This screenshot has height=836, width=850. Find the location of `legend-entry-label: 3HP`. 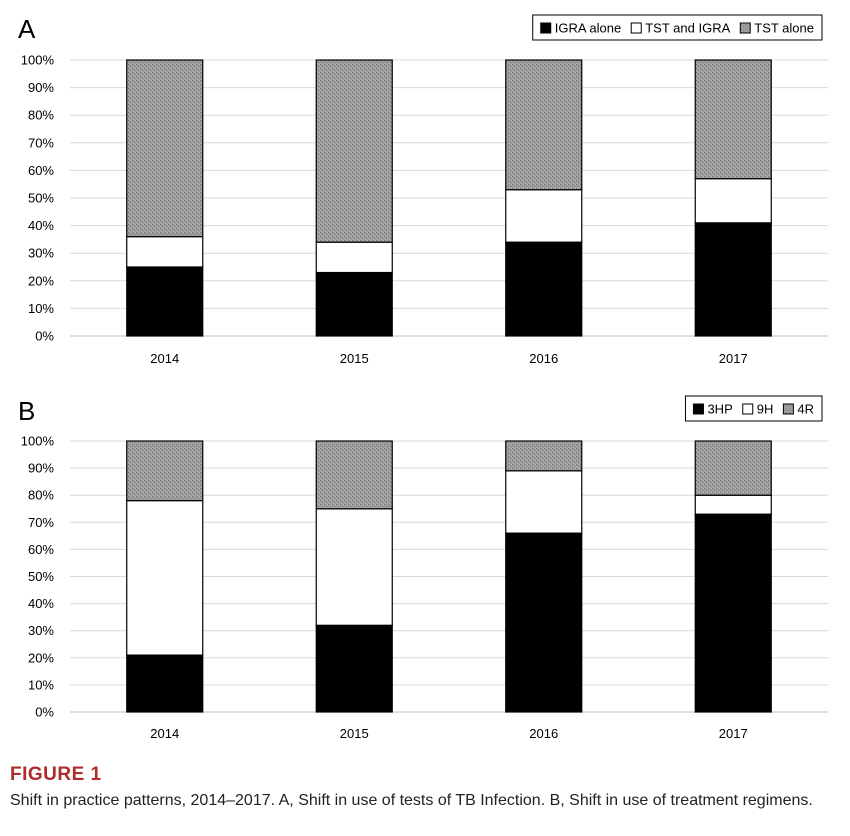

legend-entry-label: 3HP is located at coordinates (719, 409).